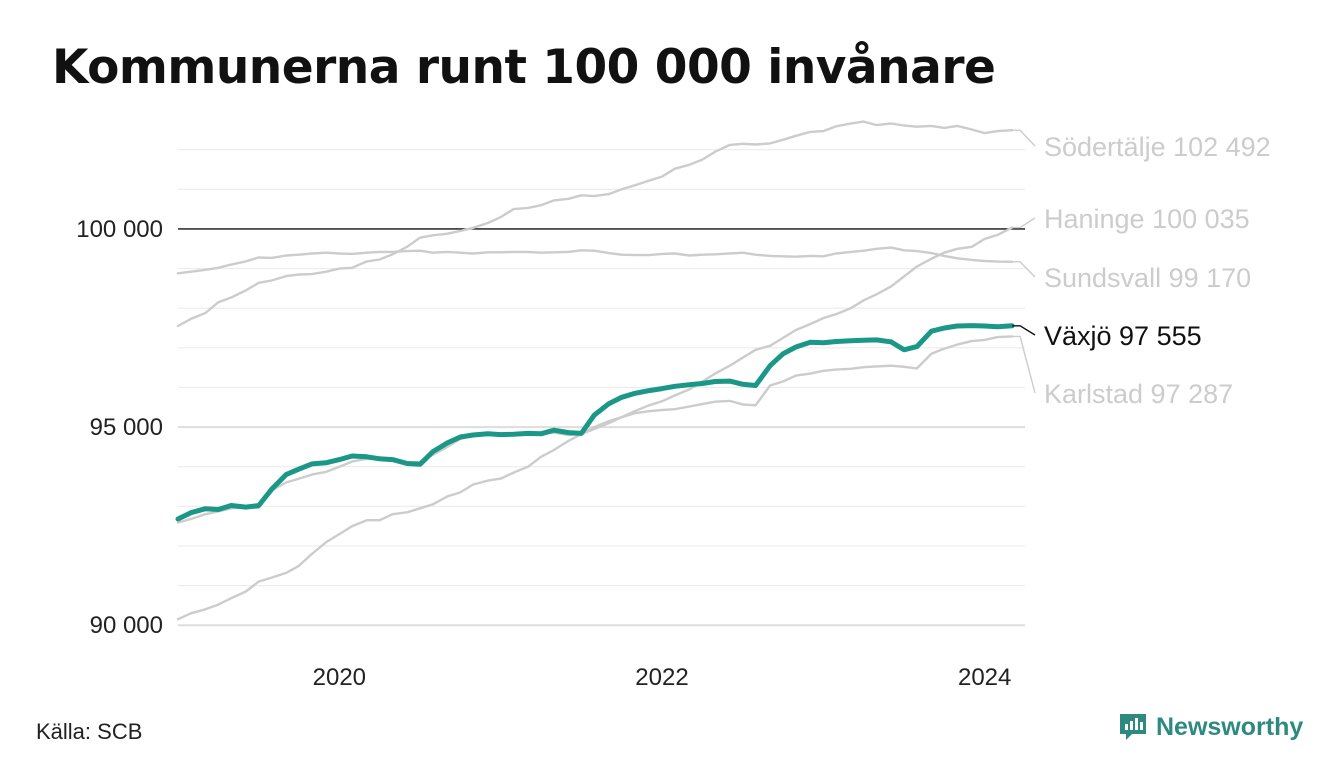  I want to click on newsworthy-logo-icon, so click(1133, 727).